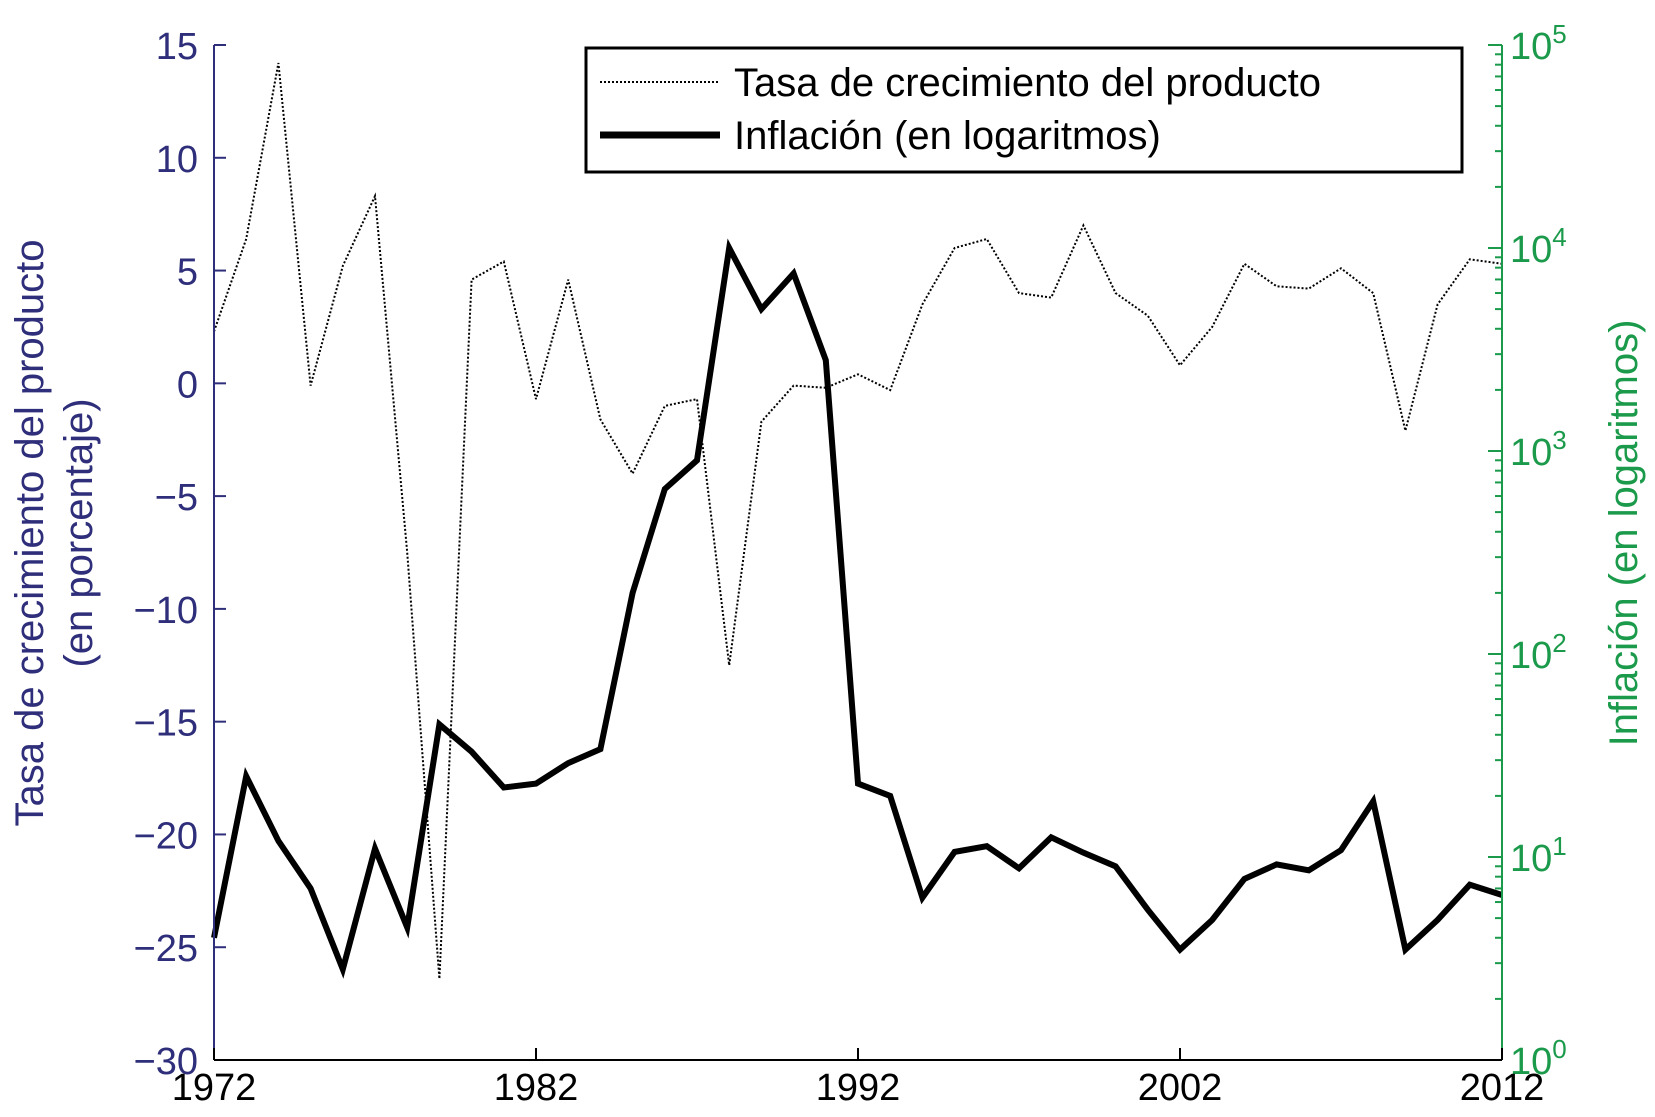  Describe the element at coordinates (176, 498) in the screenshot. I see `left-tick-label: −5` at that location.